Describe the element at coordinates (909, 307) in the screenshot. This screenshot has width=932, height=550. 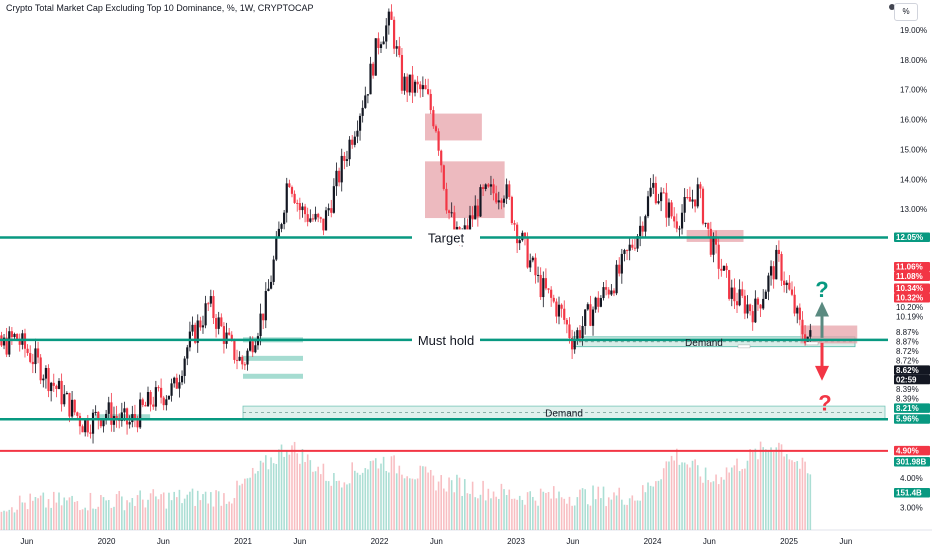
I see `price-badge-text: 10.20%` at that location.